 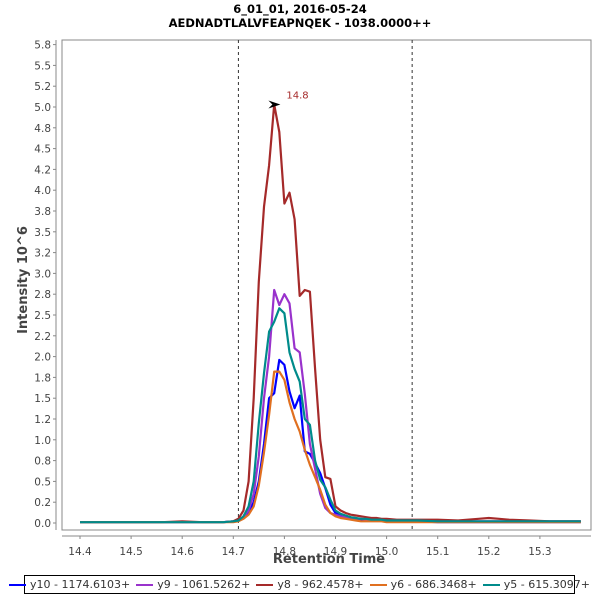 I want to click on x-tick-label: 14.5, so click(x=130, y=552).